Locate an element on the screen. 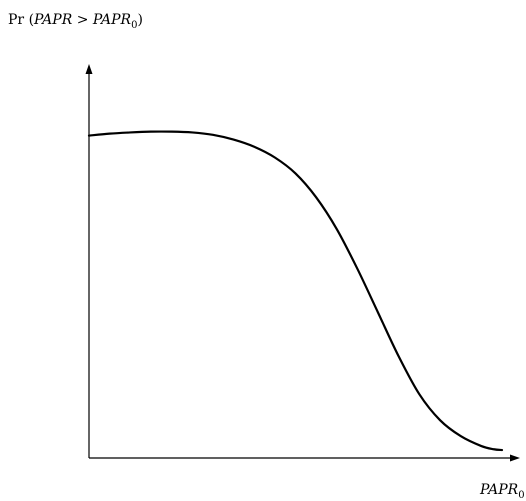  y-axis-arrow-icon is located at coordinates (89, 69).